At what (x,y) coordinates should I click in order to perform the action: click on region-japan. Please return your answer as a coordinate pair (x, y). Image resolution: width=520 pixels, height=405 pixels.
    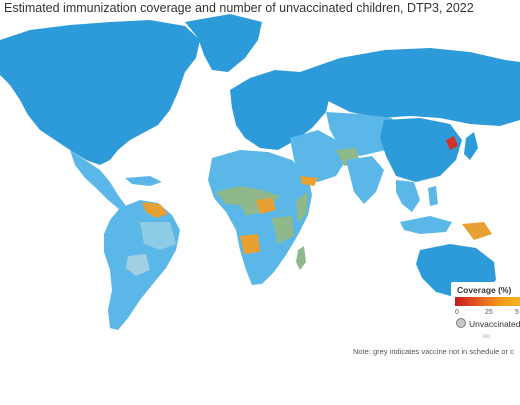
    Looking at the image, I should click on (471, 146).